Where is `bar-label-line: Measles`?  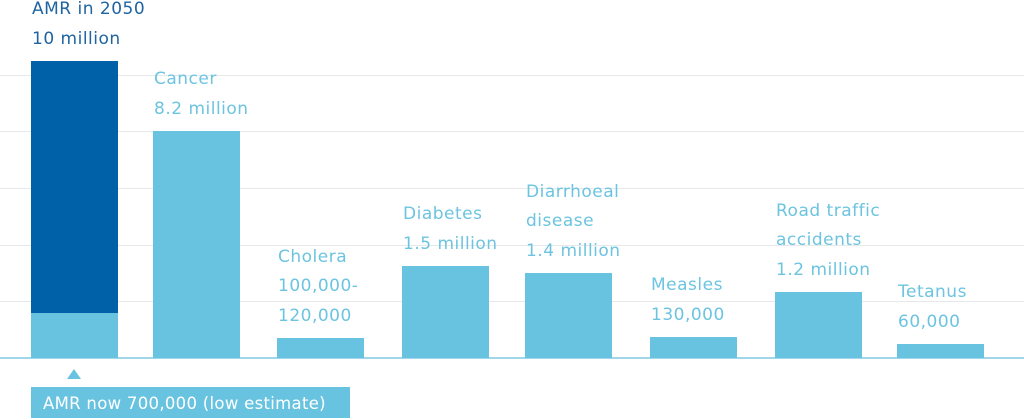
bar-label-line: Measles is located at coordinates (687, 285).